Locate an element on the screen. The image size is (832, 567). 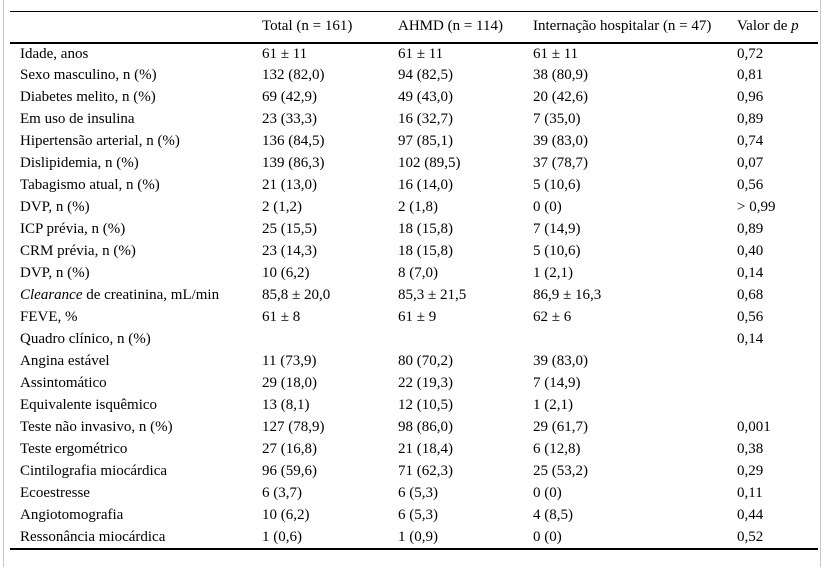
hospitalization-cell is located at coordinates (635, 340).